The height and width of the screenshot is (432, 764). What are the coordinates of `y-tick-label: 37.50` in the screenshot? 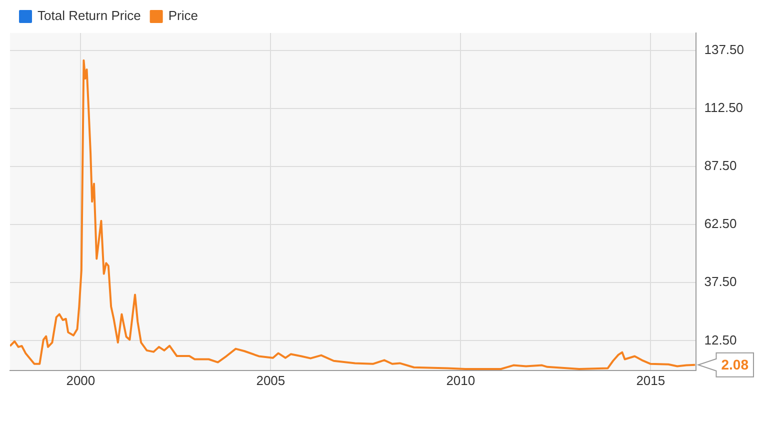 It's located at (720, 282).